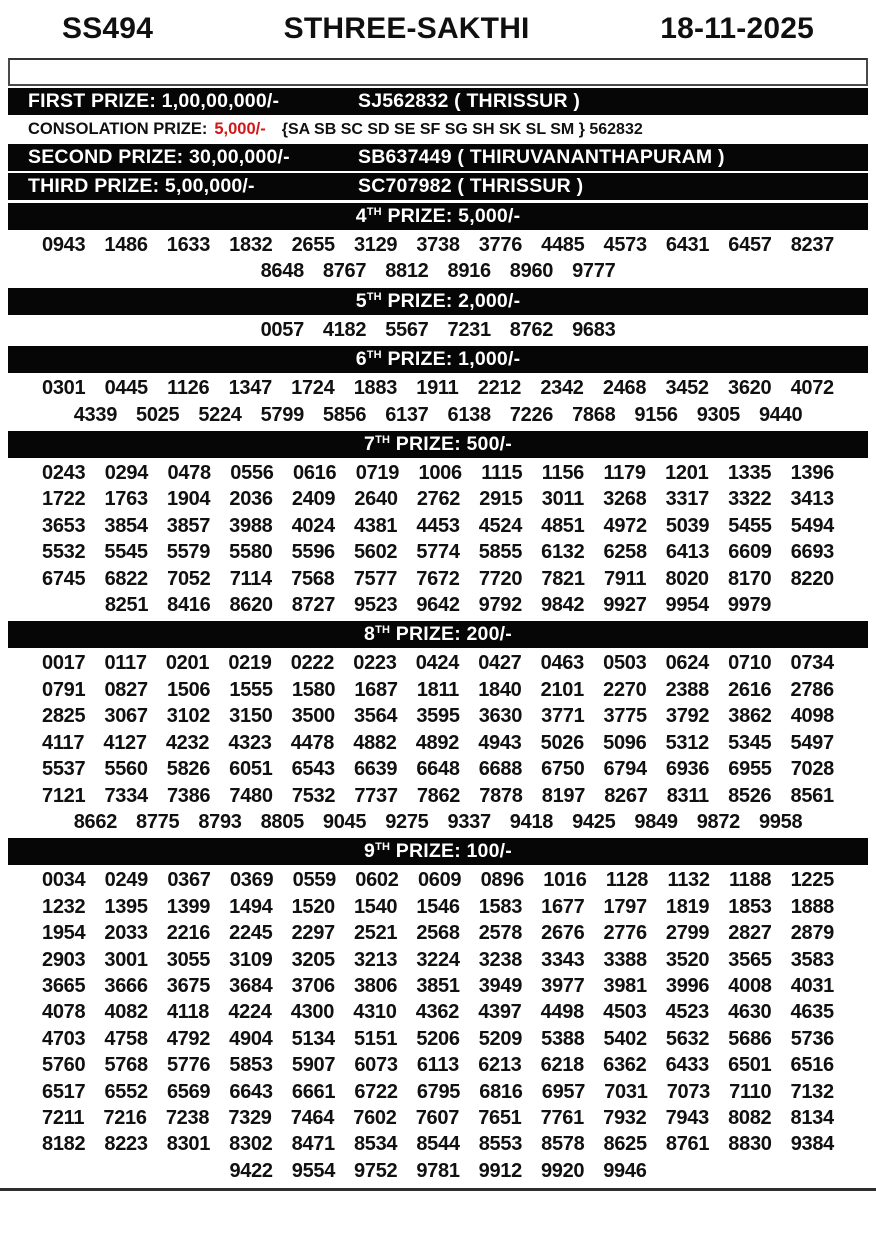  I want to click on winning-number: 7577, so click(375, 578).